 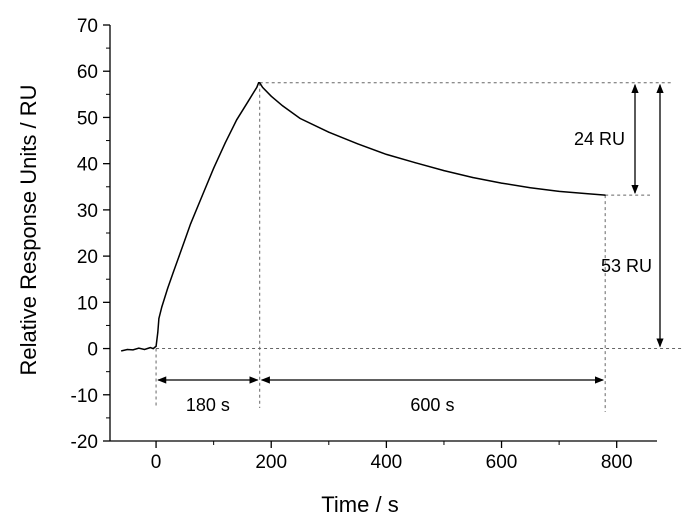 What do you see at coordinates (359, 504) in the screenshot?
I see `x-axis-title: Time / s` at bounding box center [359, 504].